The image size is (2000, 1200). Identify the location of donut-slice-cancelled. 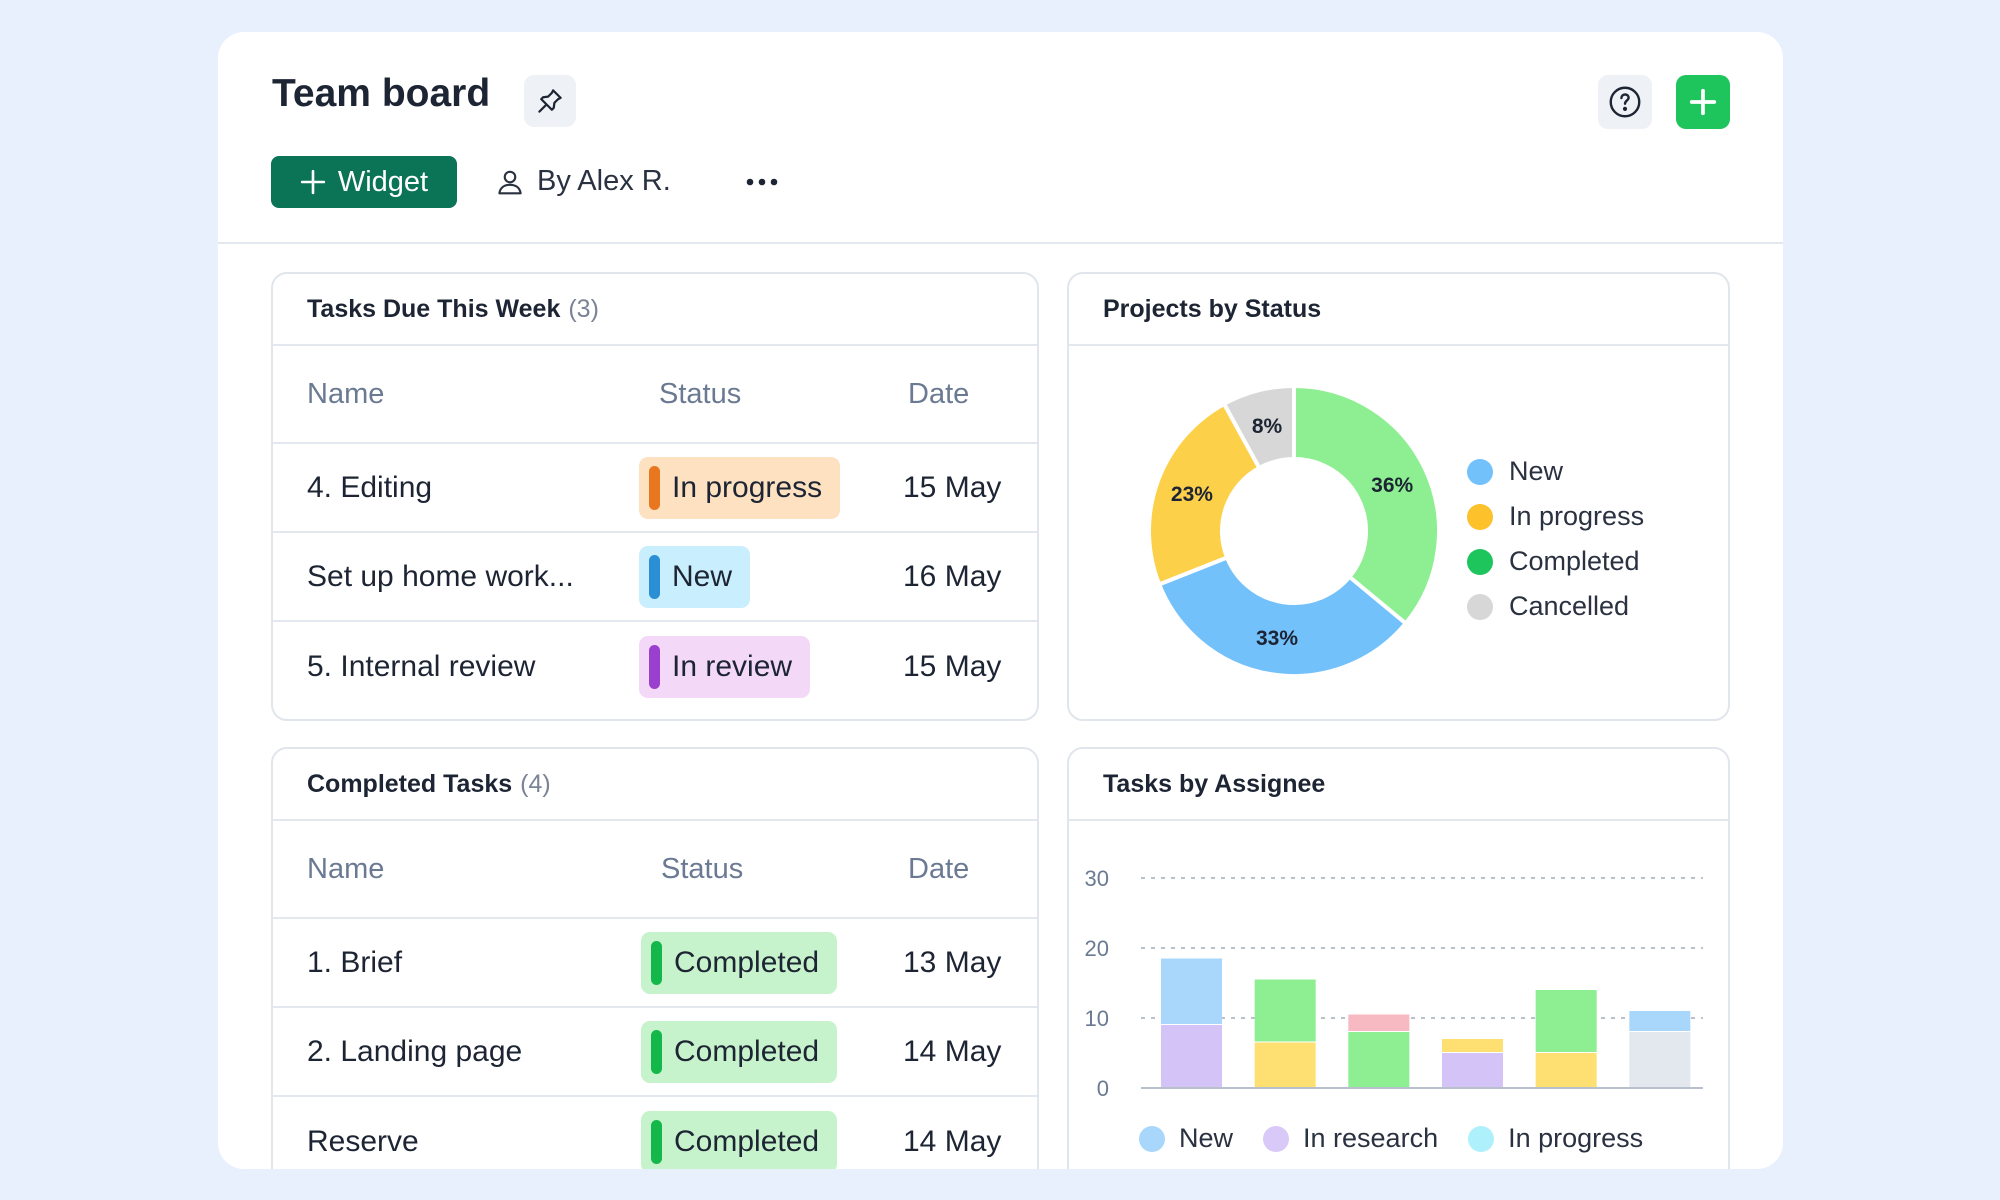
(1258, 427).